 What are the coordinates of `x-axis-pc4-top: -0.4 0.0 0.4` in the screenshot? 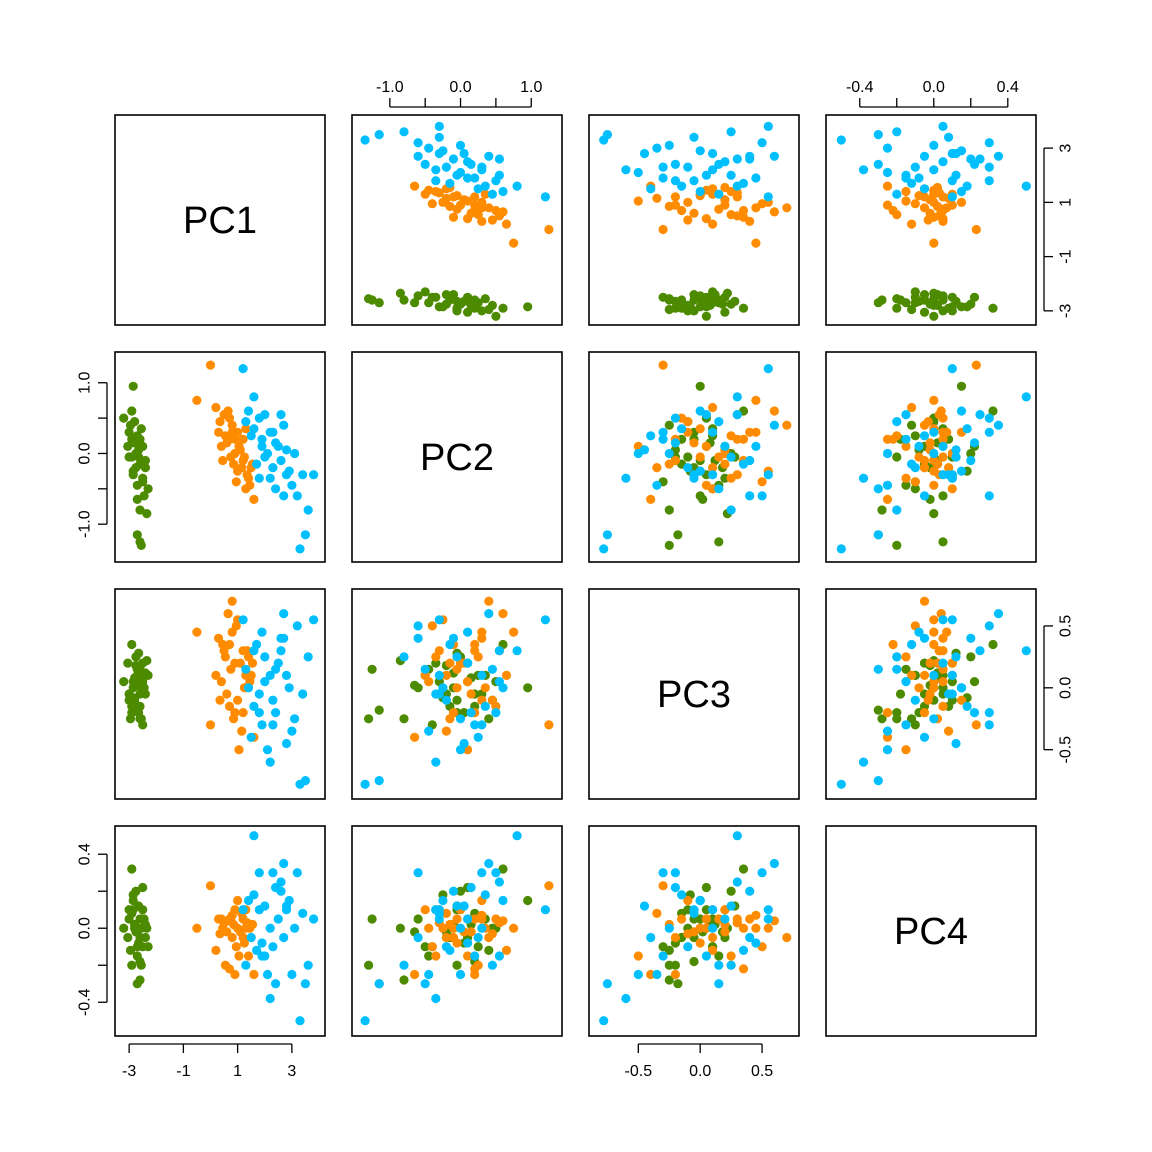 It's located at (932, 93).